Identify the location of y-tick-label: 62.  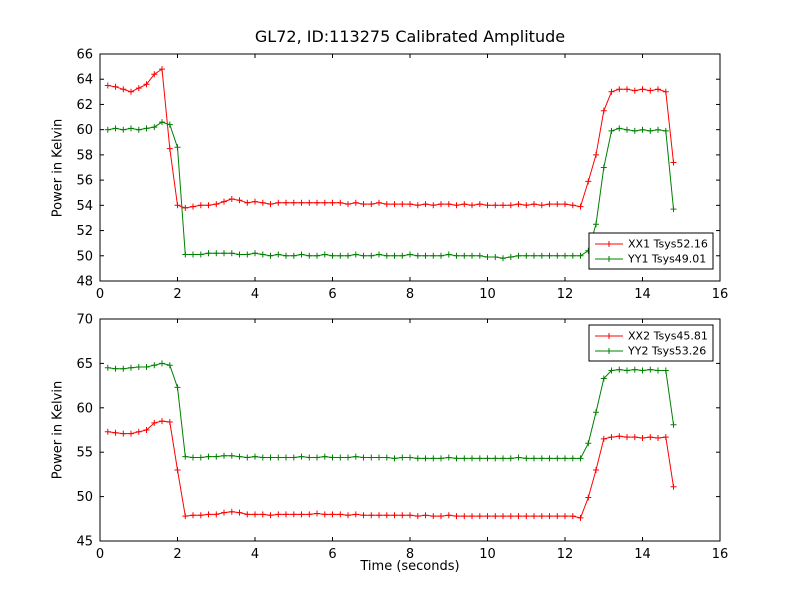
(84, 105).